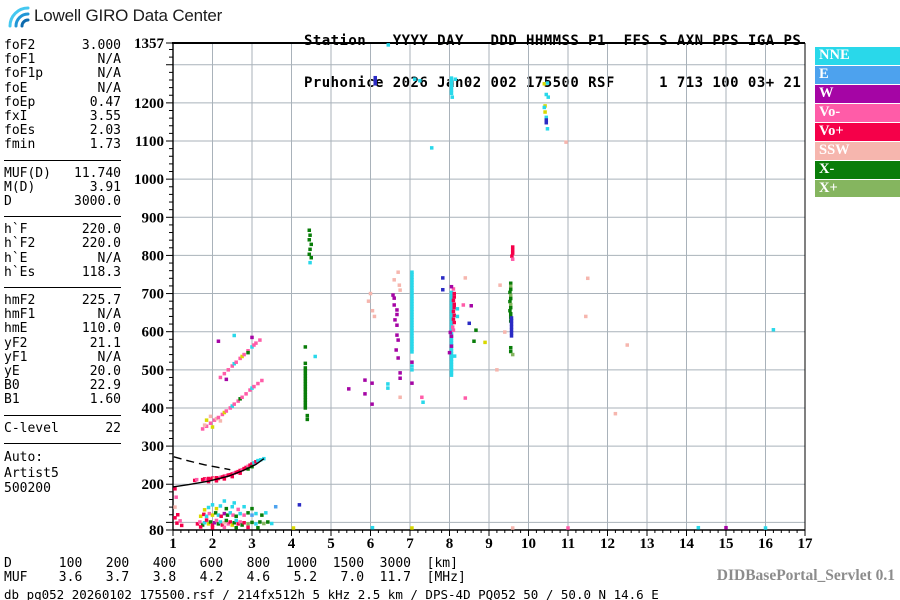 Image resolution: width=900 pixels, height=600 pixels. Describe the element at coordinates (371, 544) in the screenshot. I see `x-axis-label: 6` at that location.